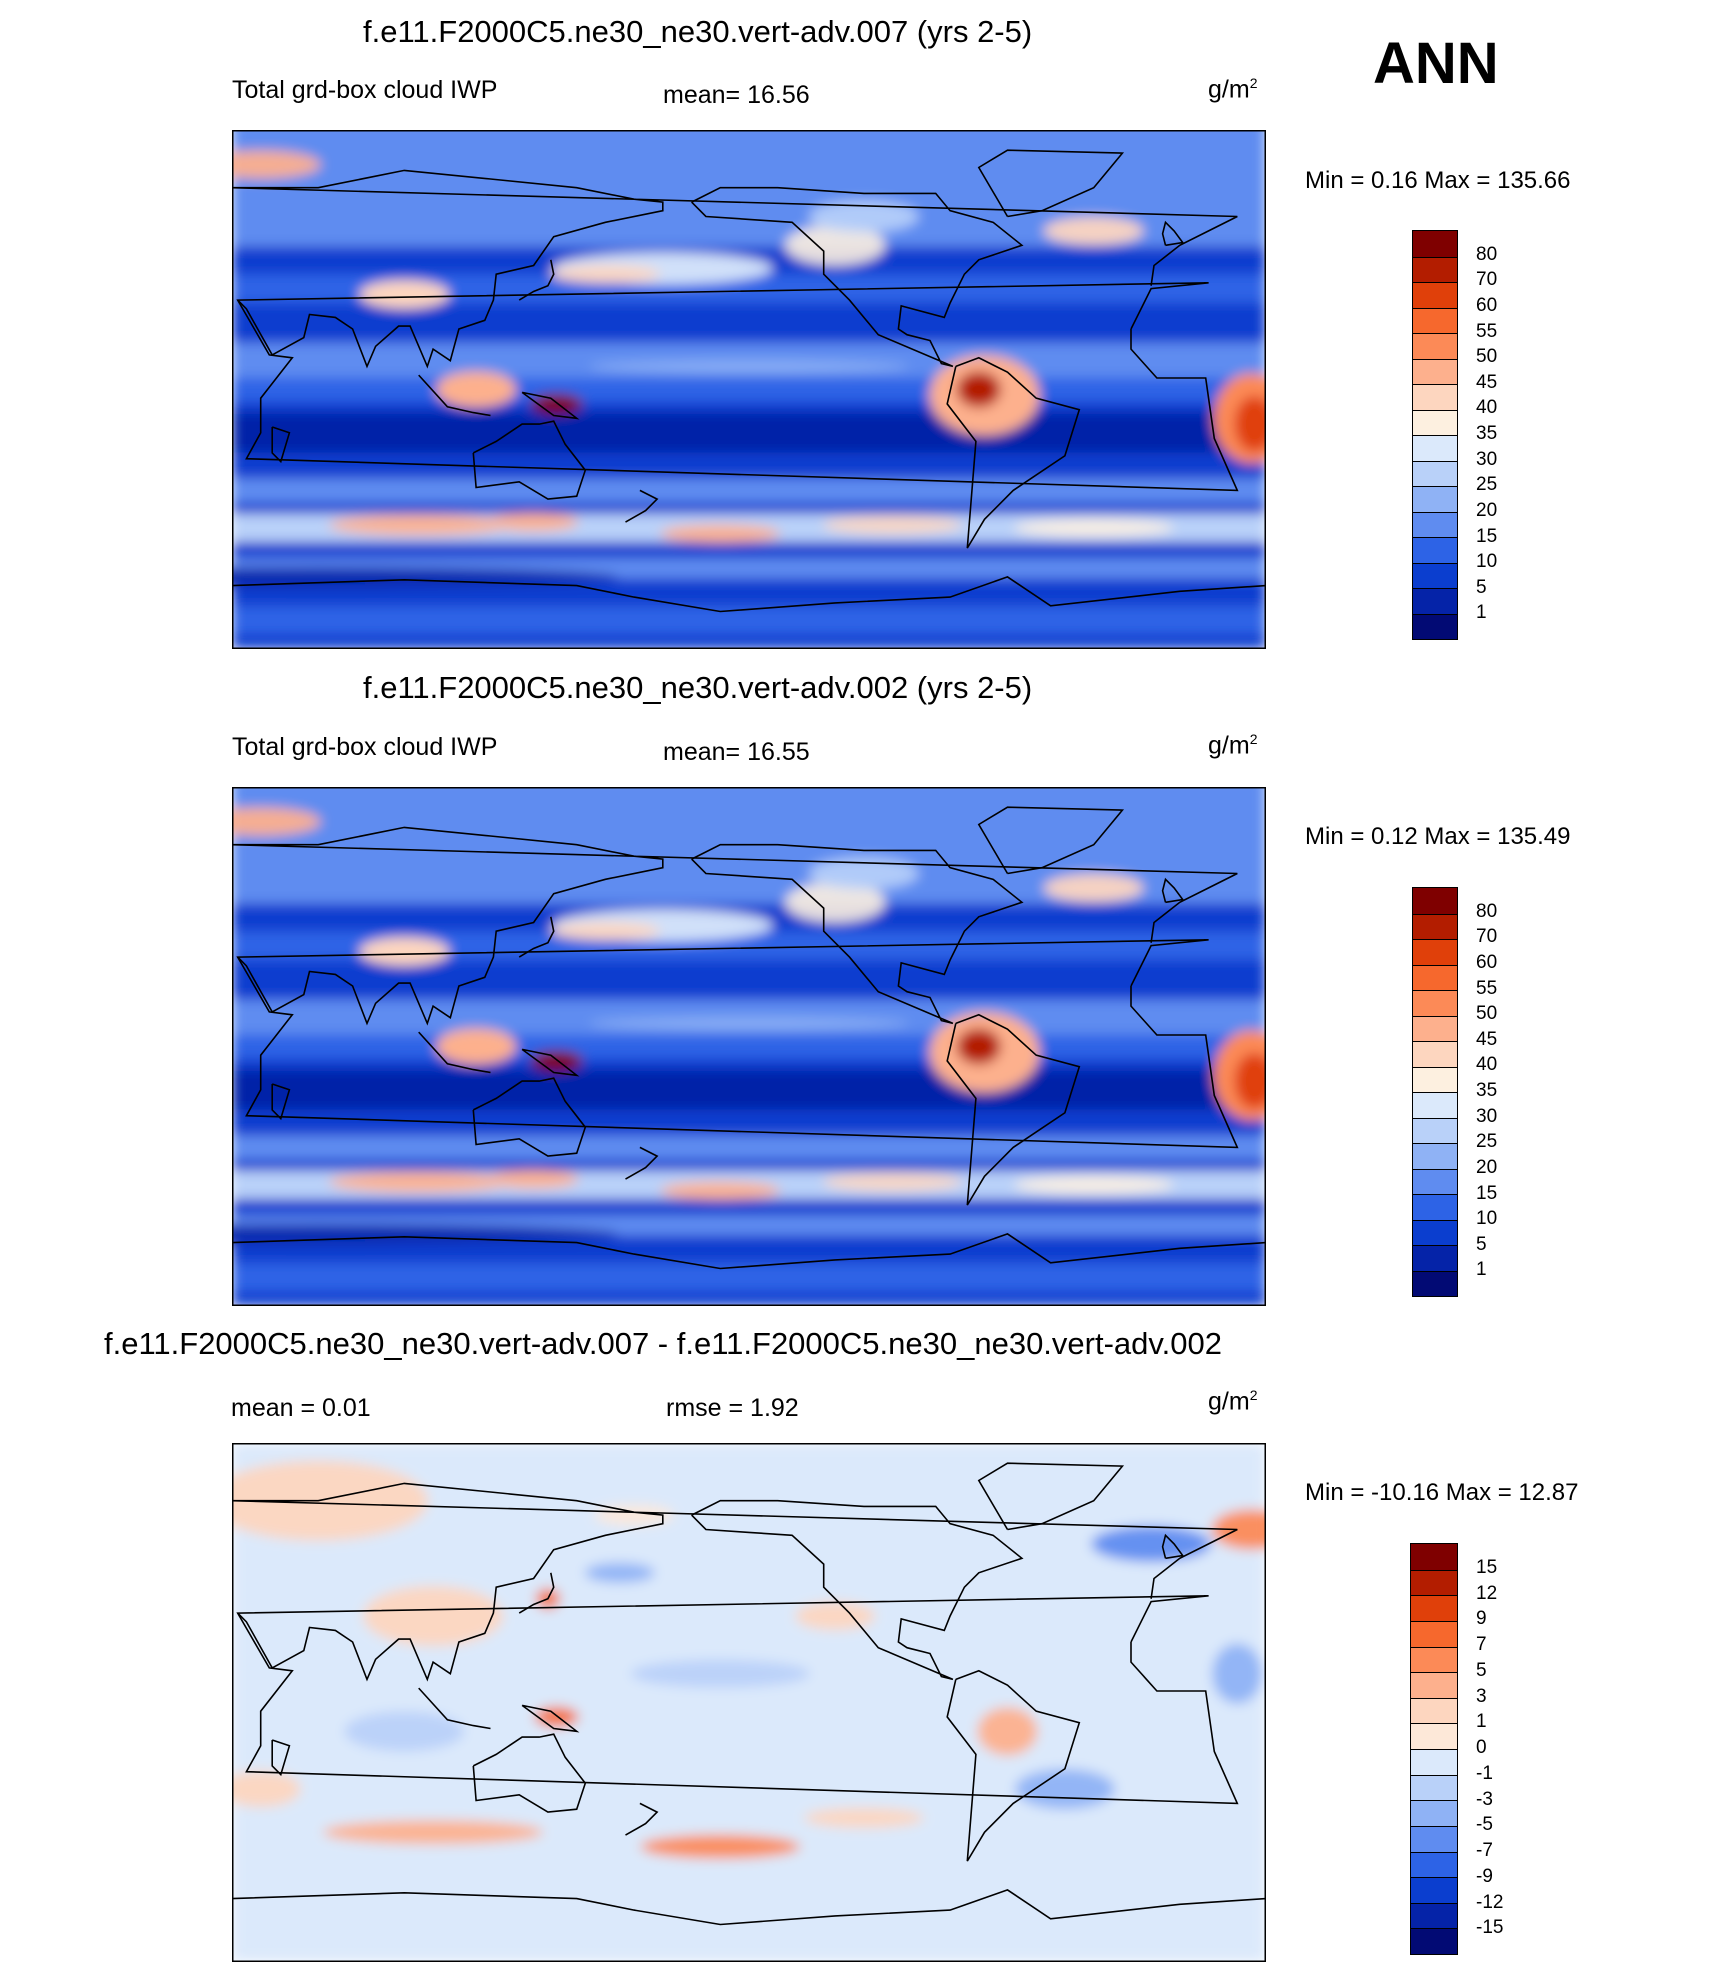 The height and width of the screenshot is (1969, 1710). What do you see at coordinates (1487, 988) in the screenshot?
I see `colorbar-tick-label: 55` at bounding box center [1487, 988].